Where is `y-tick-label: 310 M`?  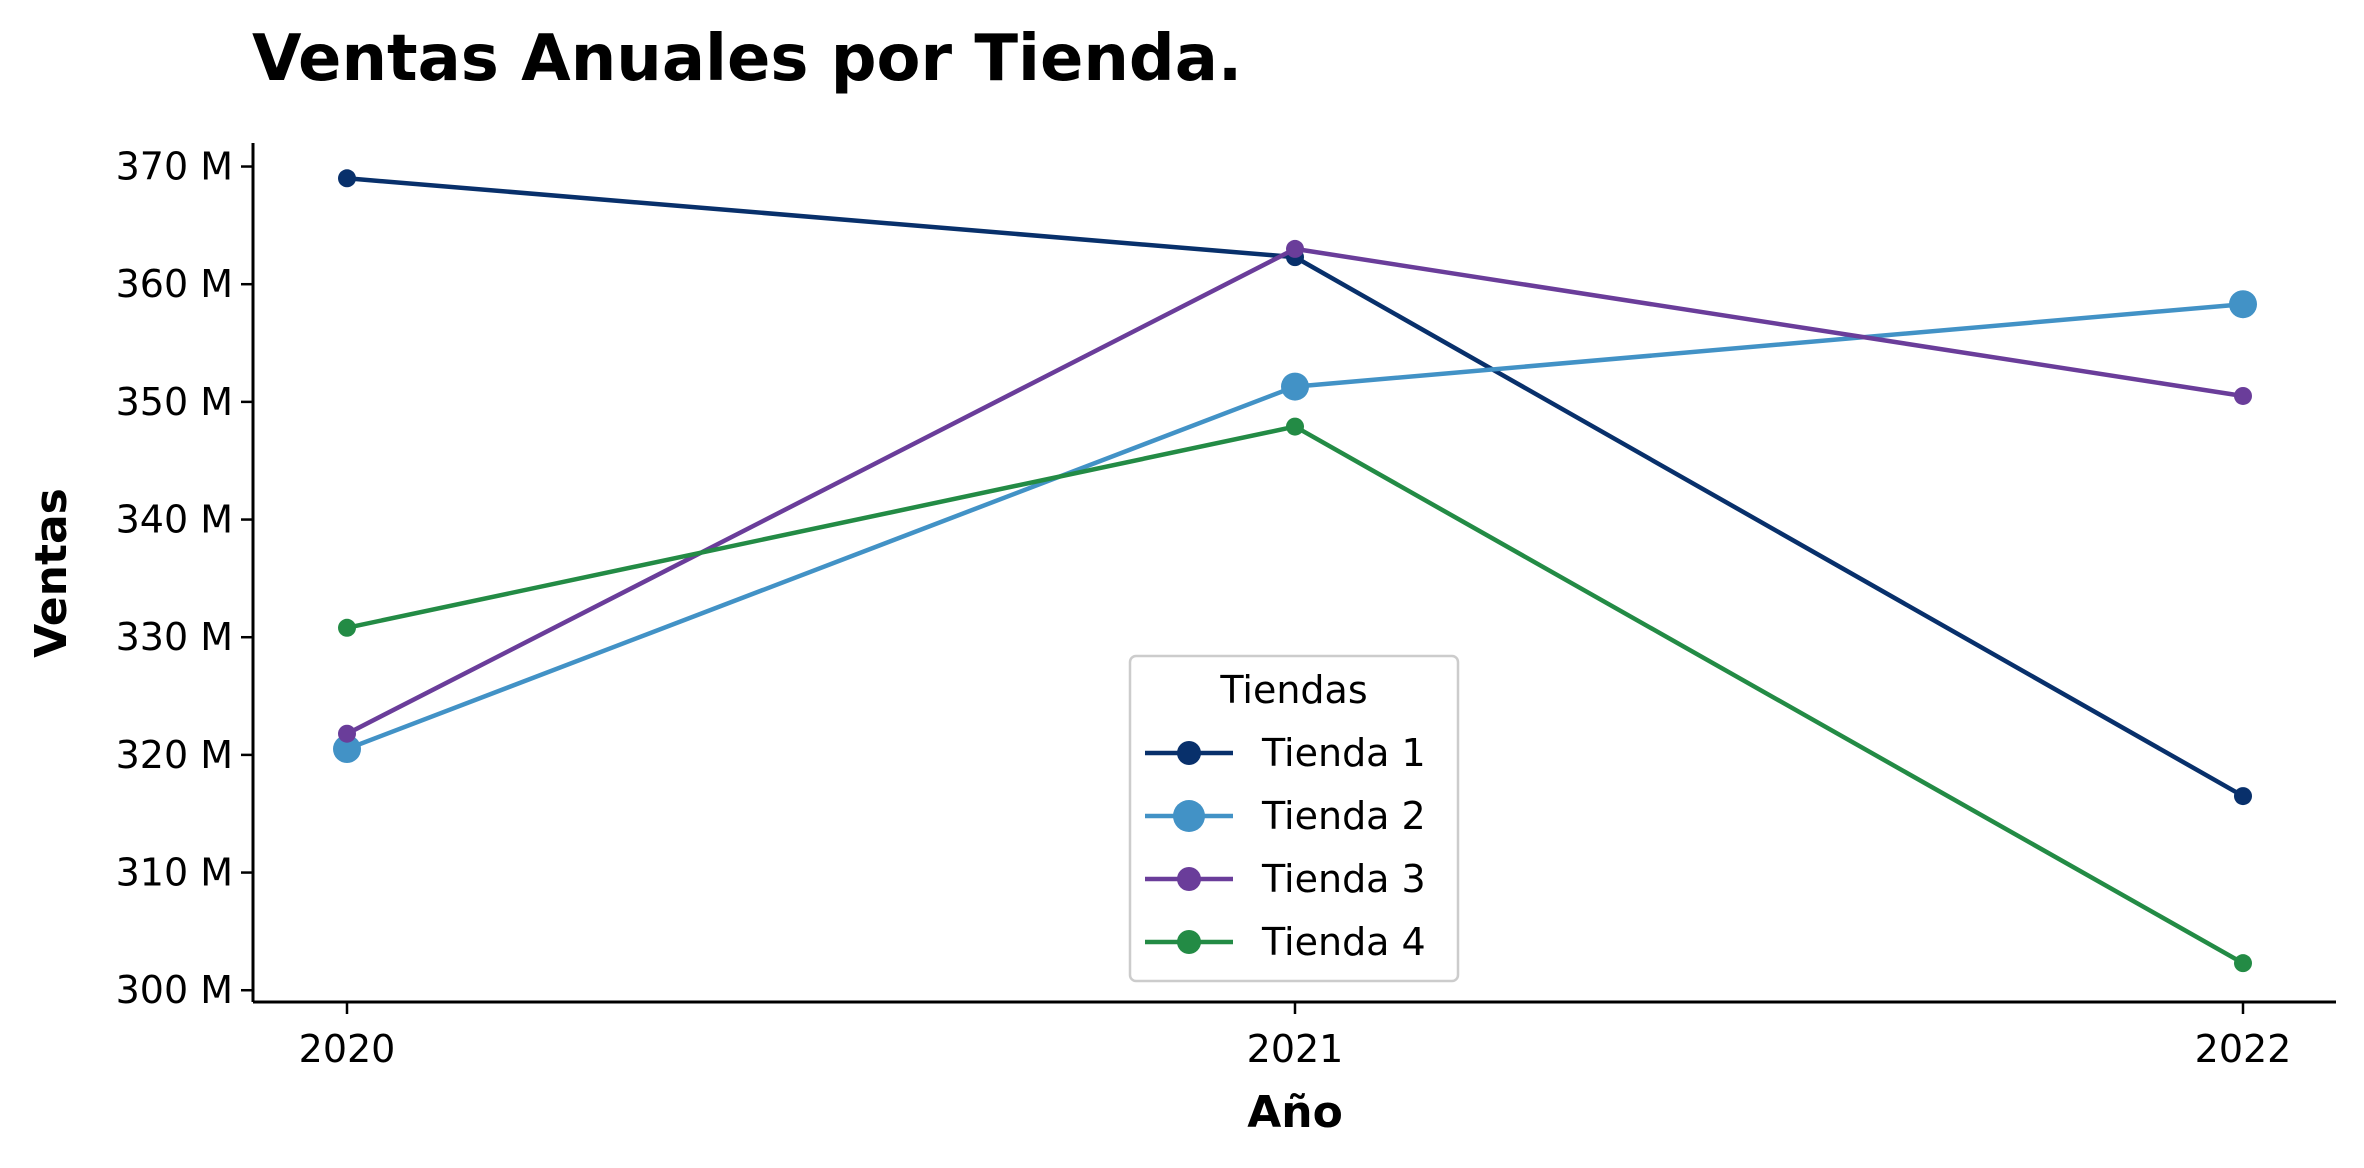
y-tick-label: 310 M is located at coordinates (174, 873).